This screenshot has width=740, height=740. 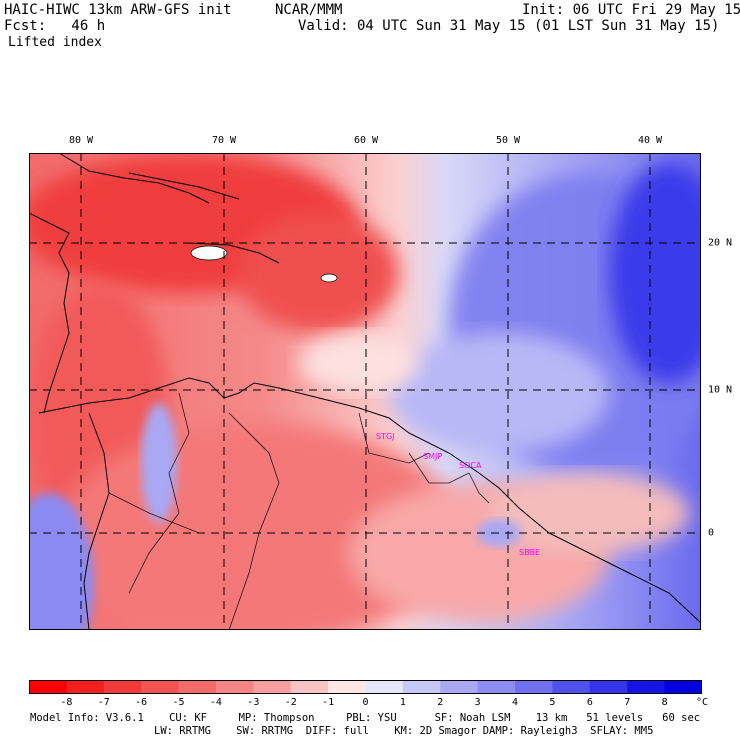 What do you see at coordinates (440, 702) in the screenshot?
I see `colorbar-tick-label: 2` at bounding box center [440, 702].